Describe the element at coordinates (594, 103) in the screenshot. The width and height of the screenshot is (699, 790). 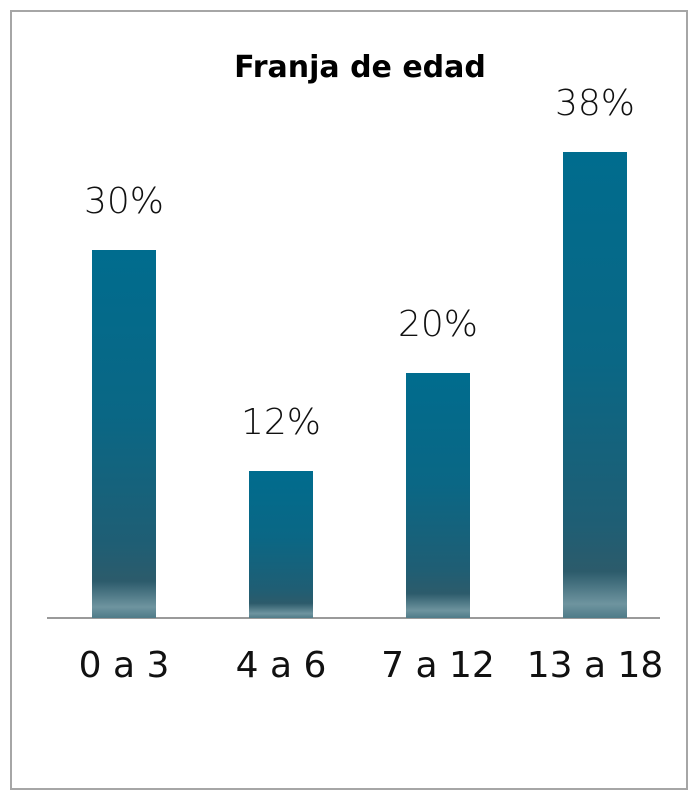
I see `data-label: 38%` at that location.